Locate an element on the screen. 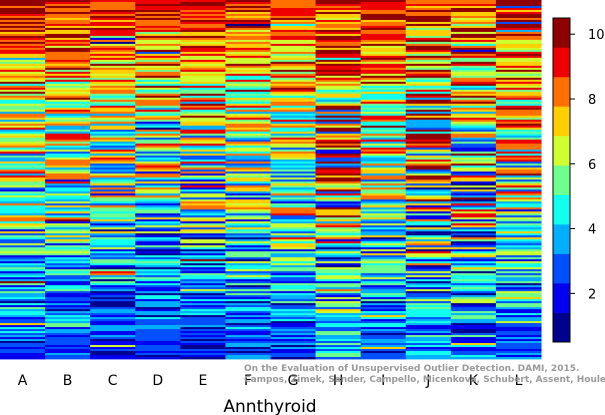 The width and height of the screenshot is (605, 415). colorbar-segment is located at coordinates (561, 298).